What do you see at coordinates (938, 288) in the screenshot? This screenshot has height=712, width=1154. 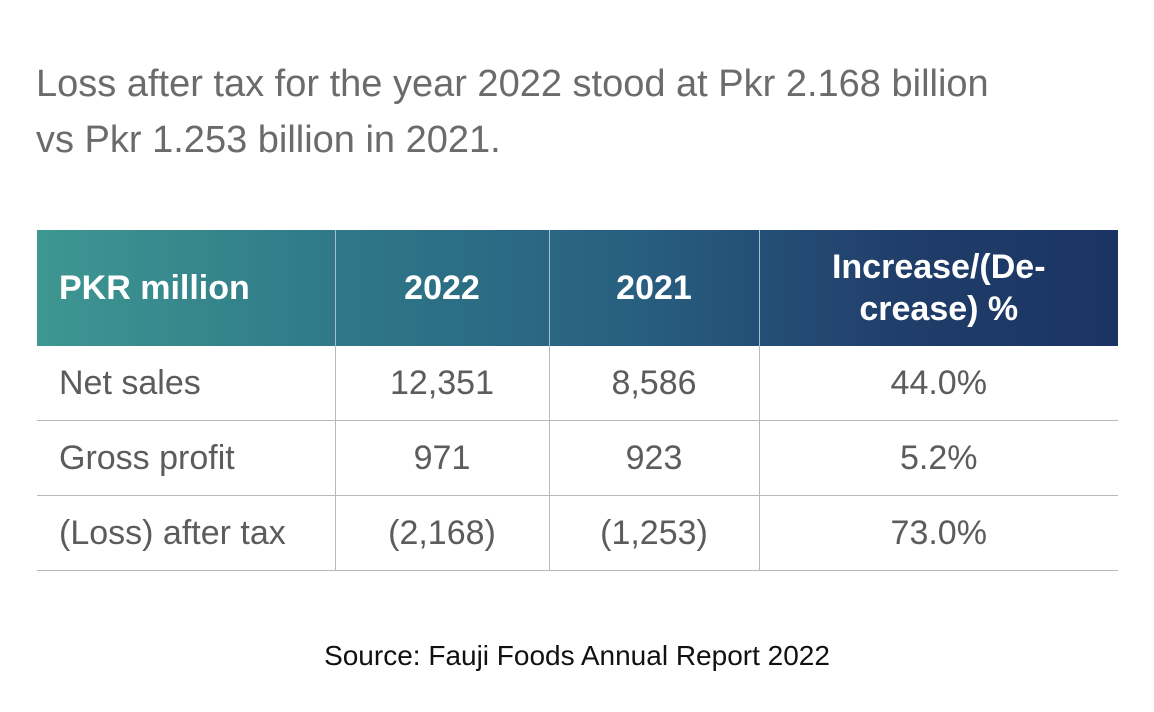 I see `header-cell-change: Increase/(De-crease) %` at bounding box center [938, 288].